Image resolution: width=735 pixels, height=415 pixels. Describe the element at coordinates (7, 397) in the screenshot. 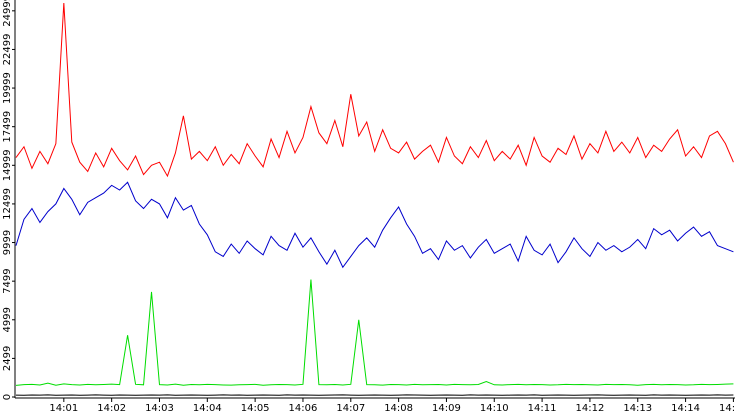

I see `y-tick-label: 0` at that location.